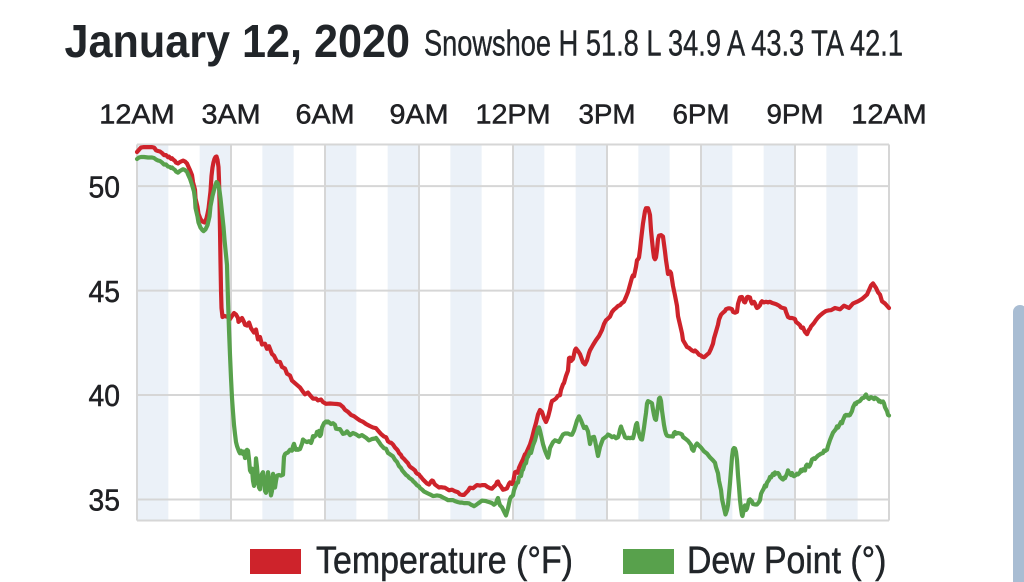  Describe the element at coordinates (701, 114) in the screenshot. I see `svg-text: 6PM` at that location.